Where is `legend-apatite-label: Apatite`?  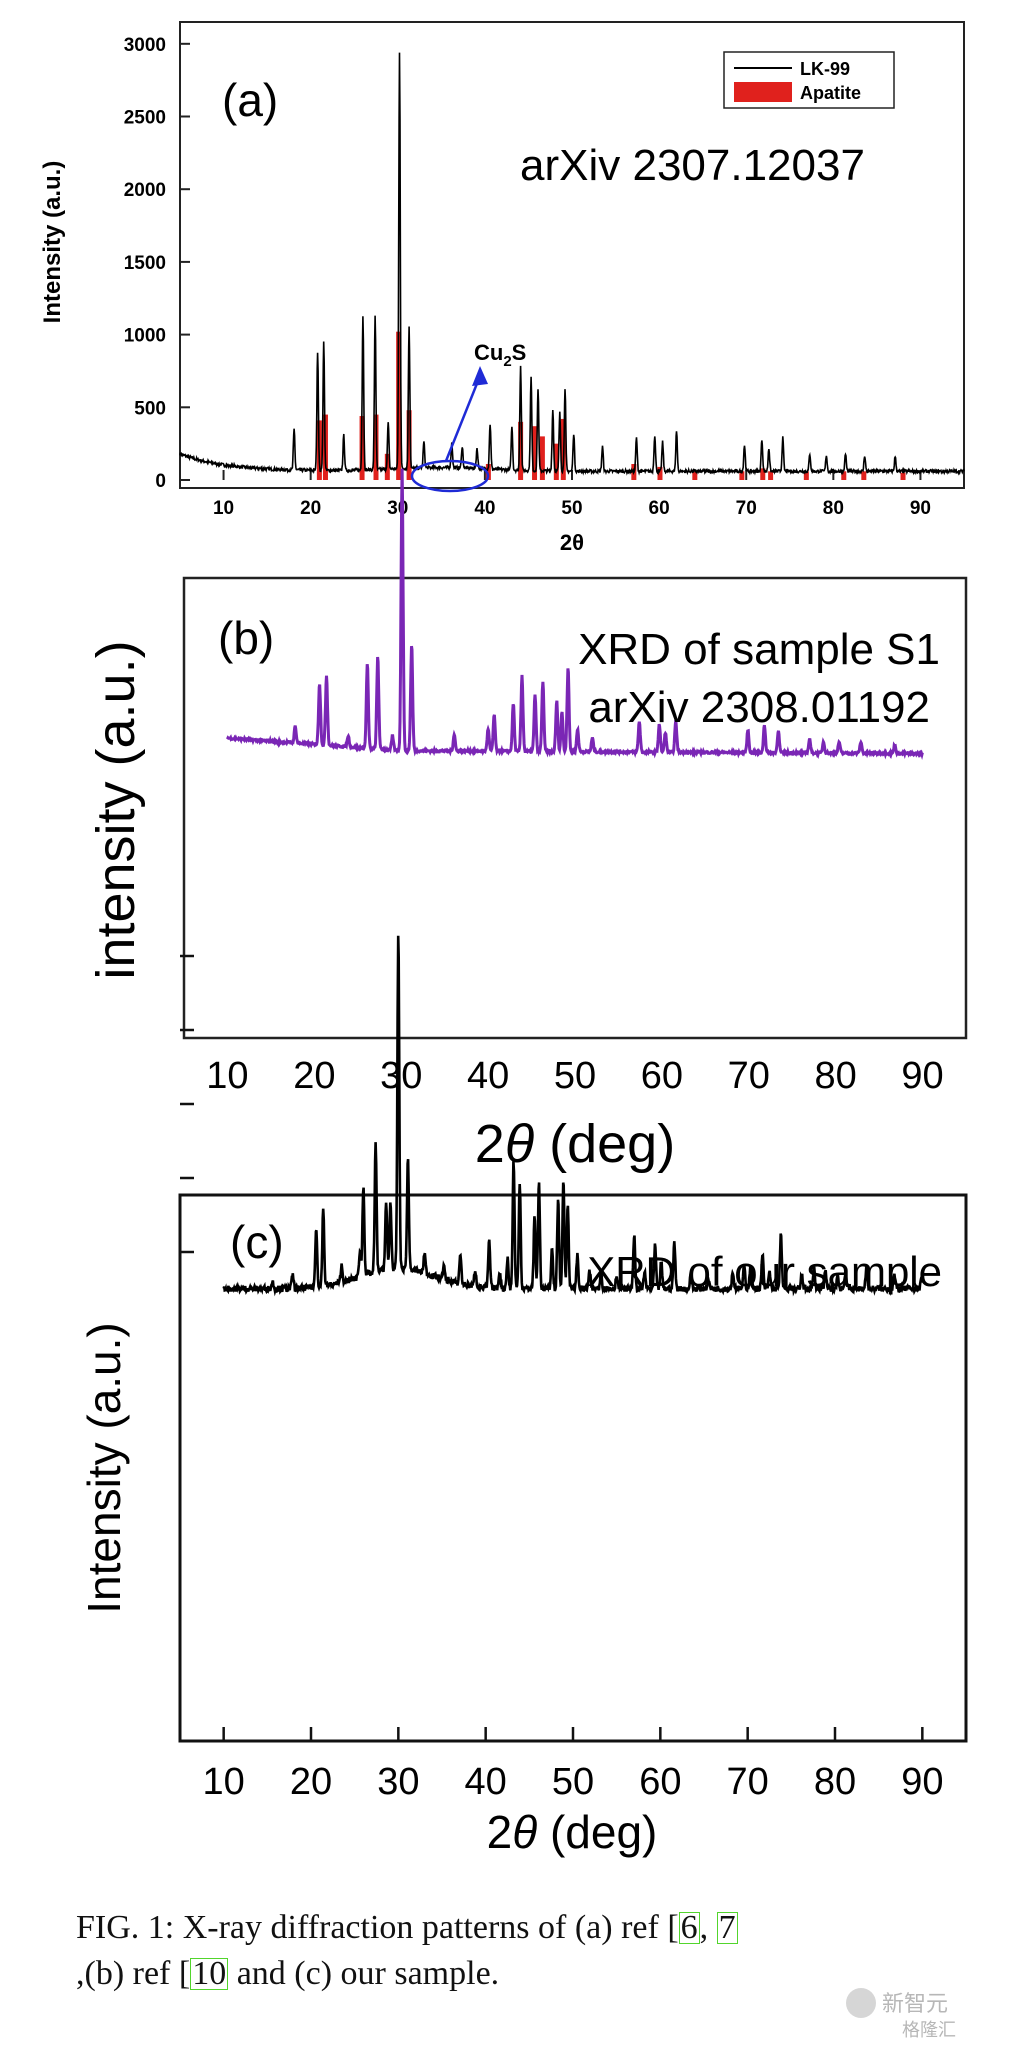
legend-apatite-label: Apatite is located at coordinates (830, 93).